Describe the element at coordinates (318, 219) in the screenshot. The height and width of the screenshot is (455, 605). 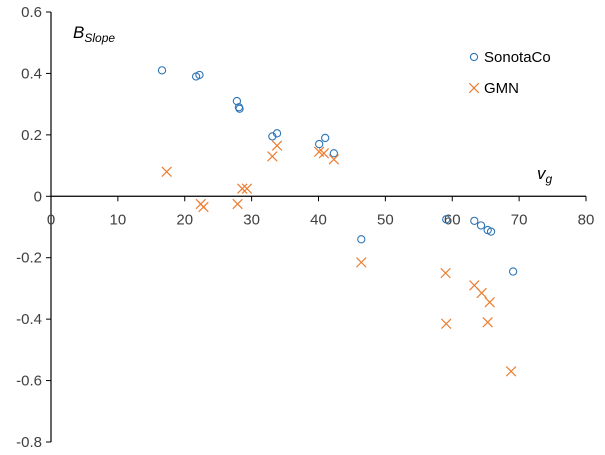
I see `x-tick-label: 40` at that location.